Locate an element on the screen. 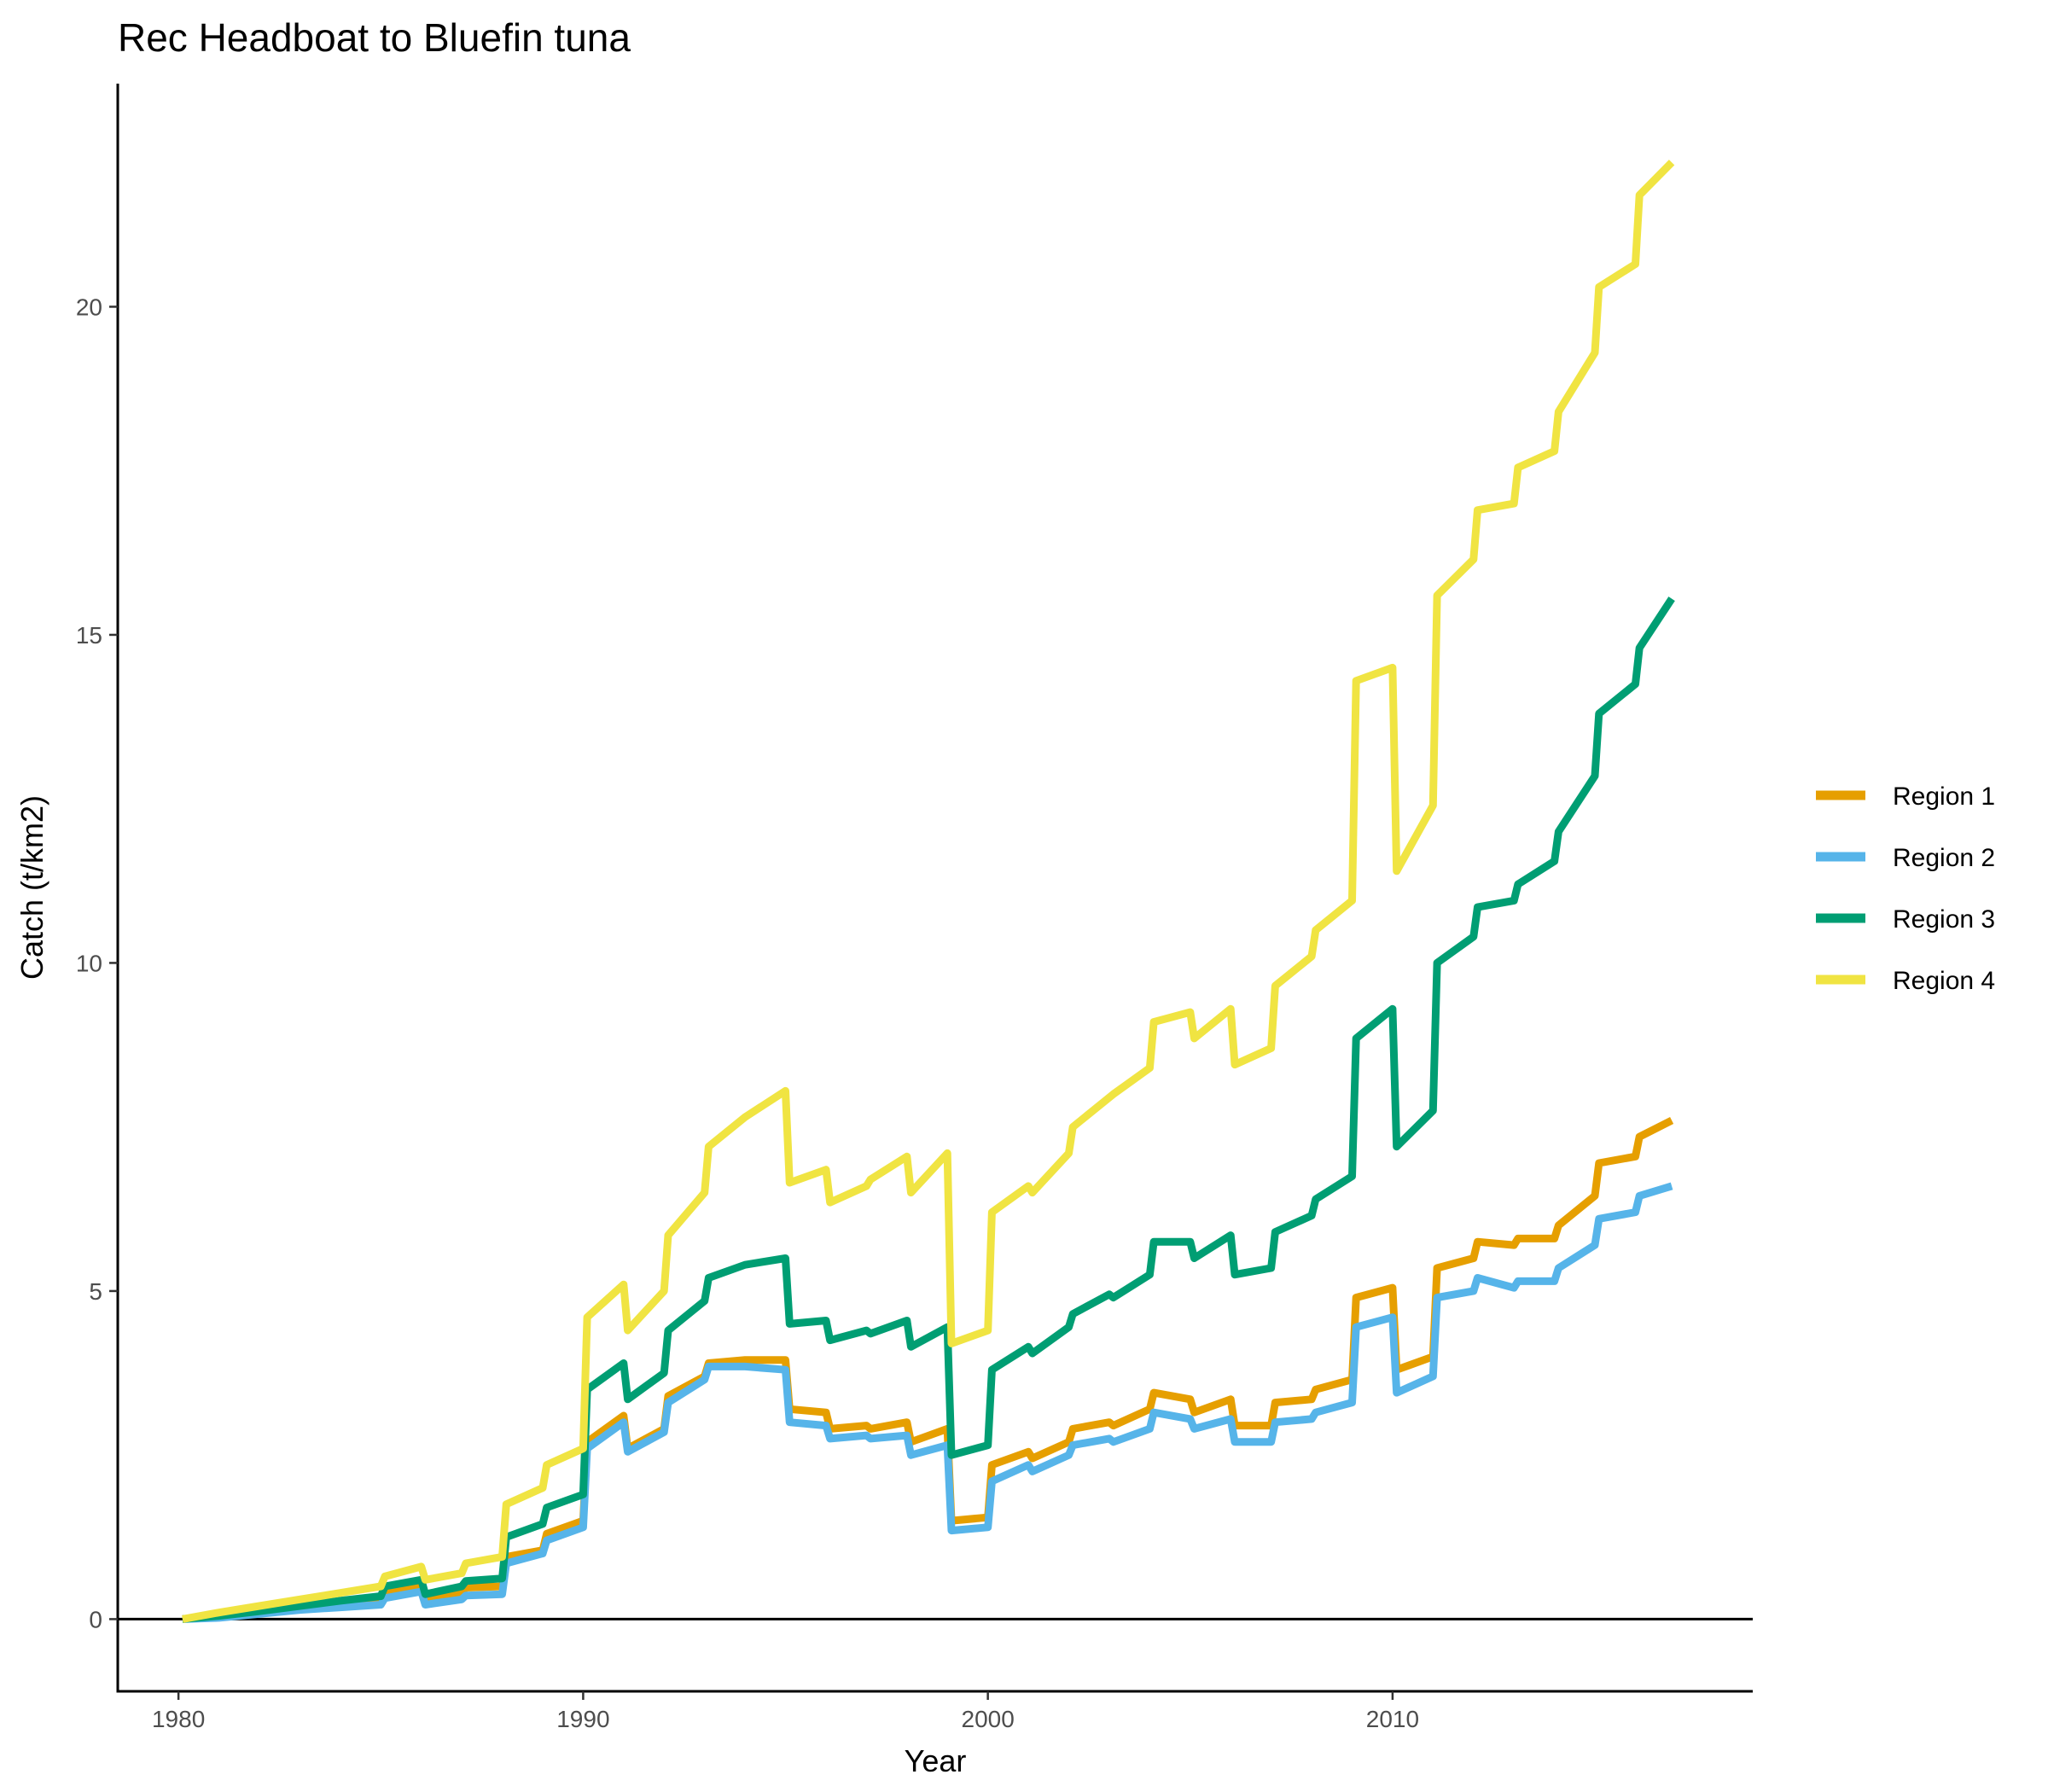 The height and width of the screenshot is (1792, 2048). y-tick-label: 0 is located at coordinates (95, 1619).